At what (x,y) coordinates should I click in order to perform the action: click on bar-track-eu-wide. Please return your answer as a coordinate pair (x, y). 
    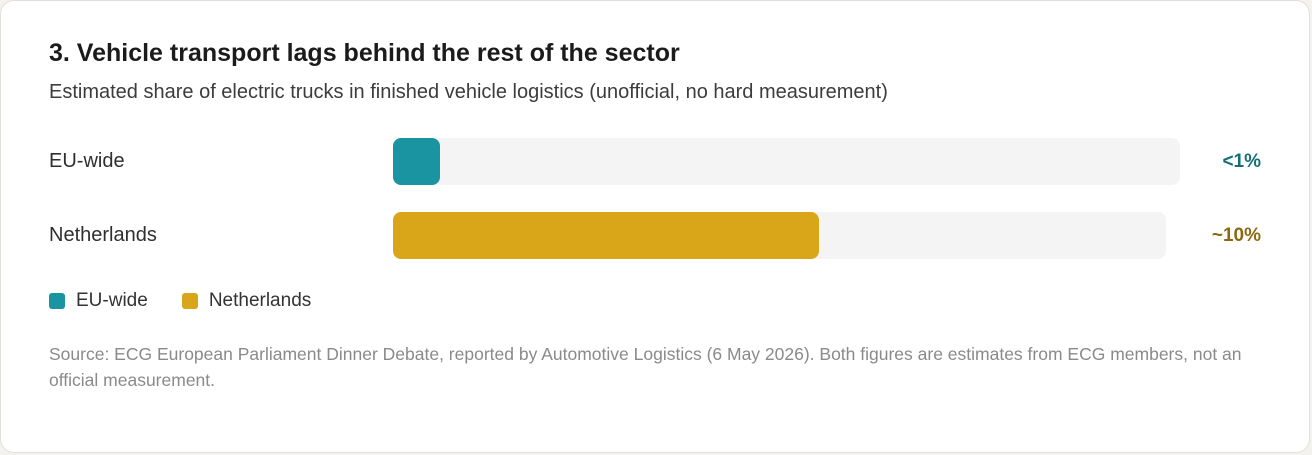
    Looking at the image, I should click on (786, 161).